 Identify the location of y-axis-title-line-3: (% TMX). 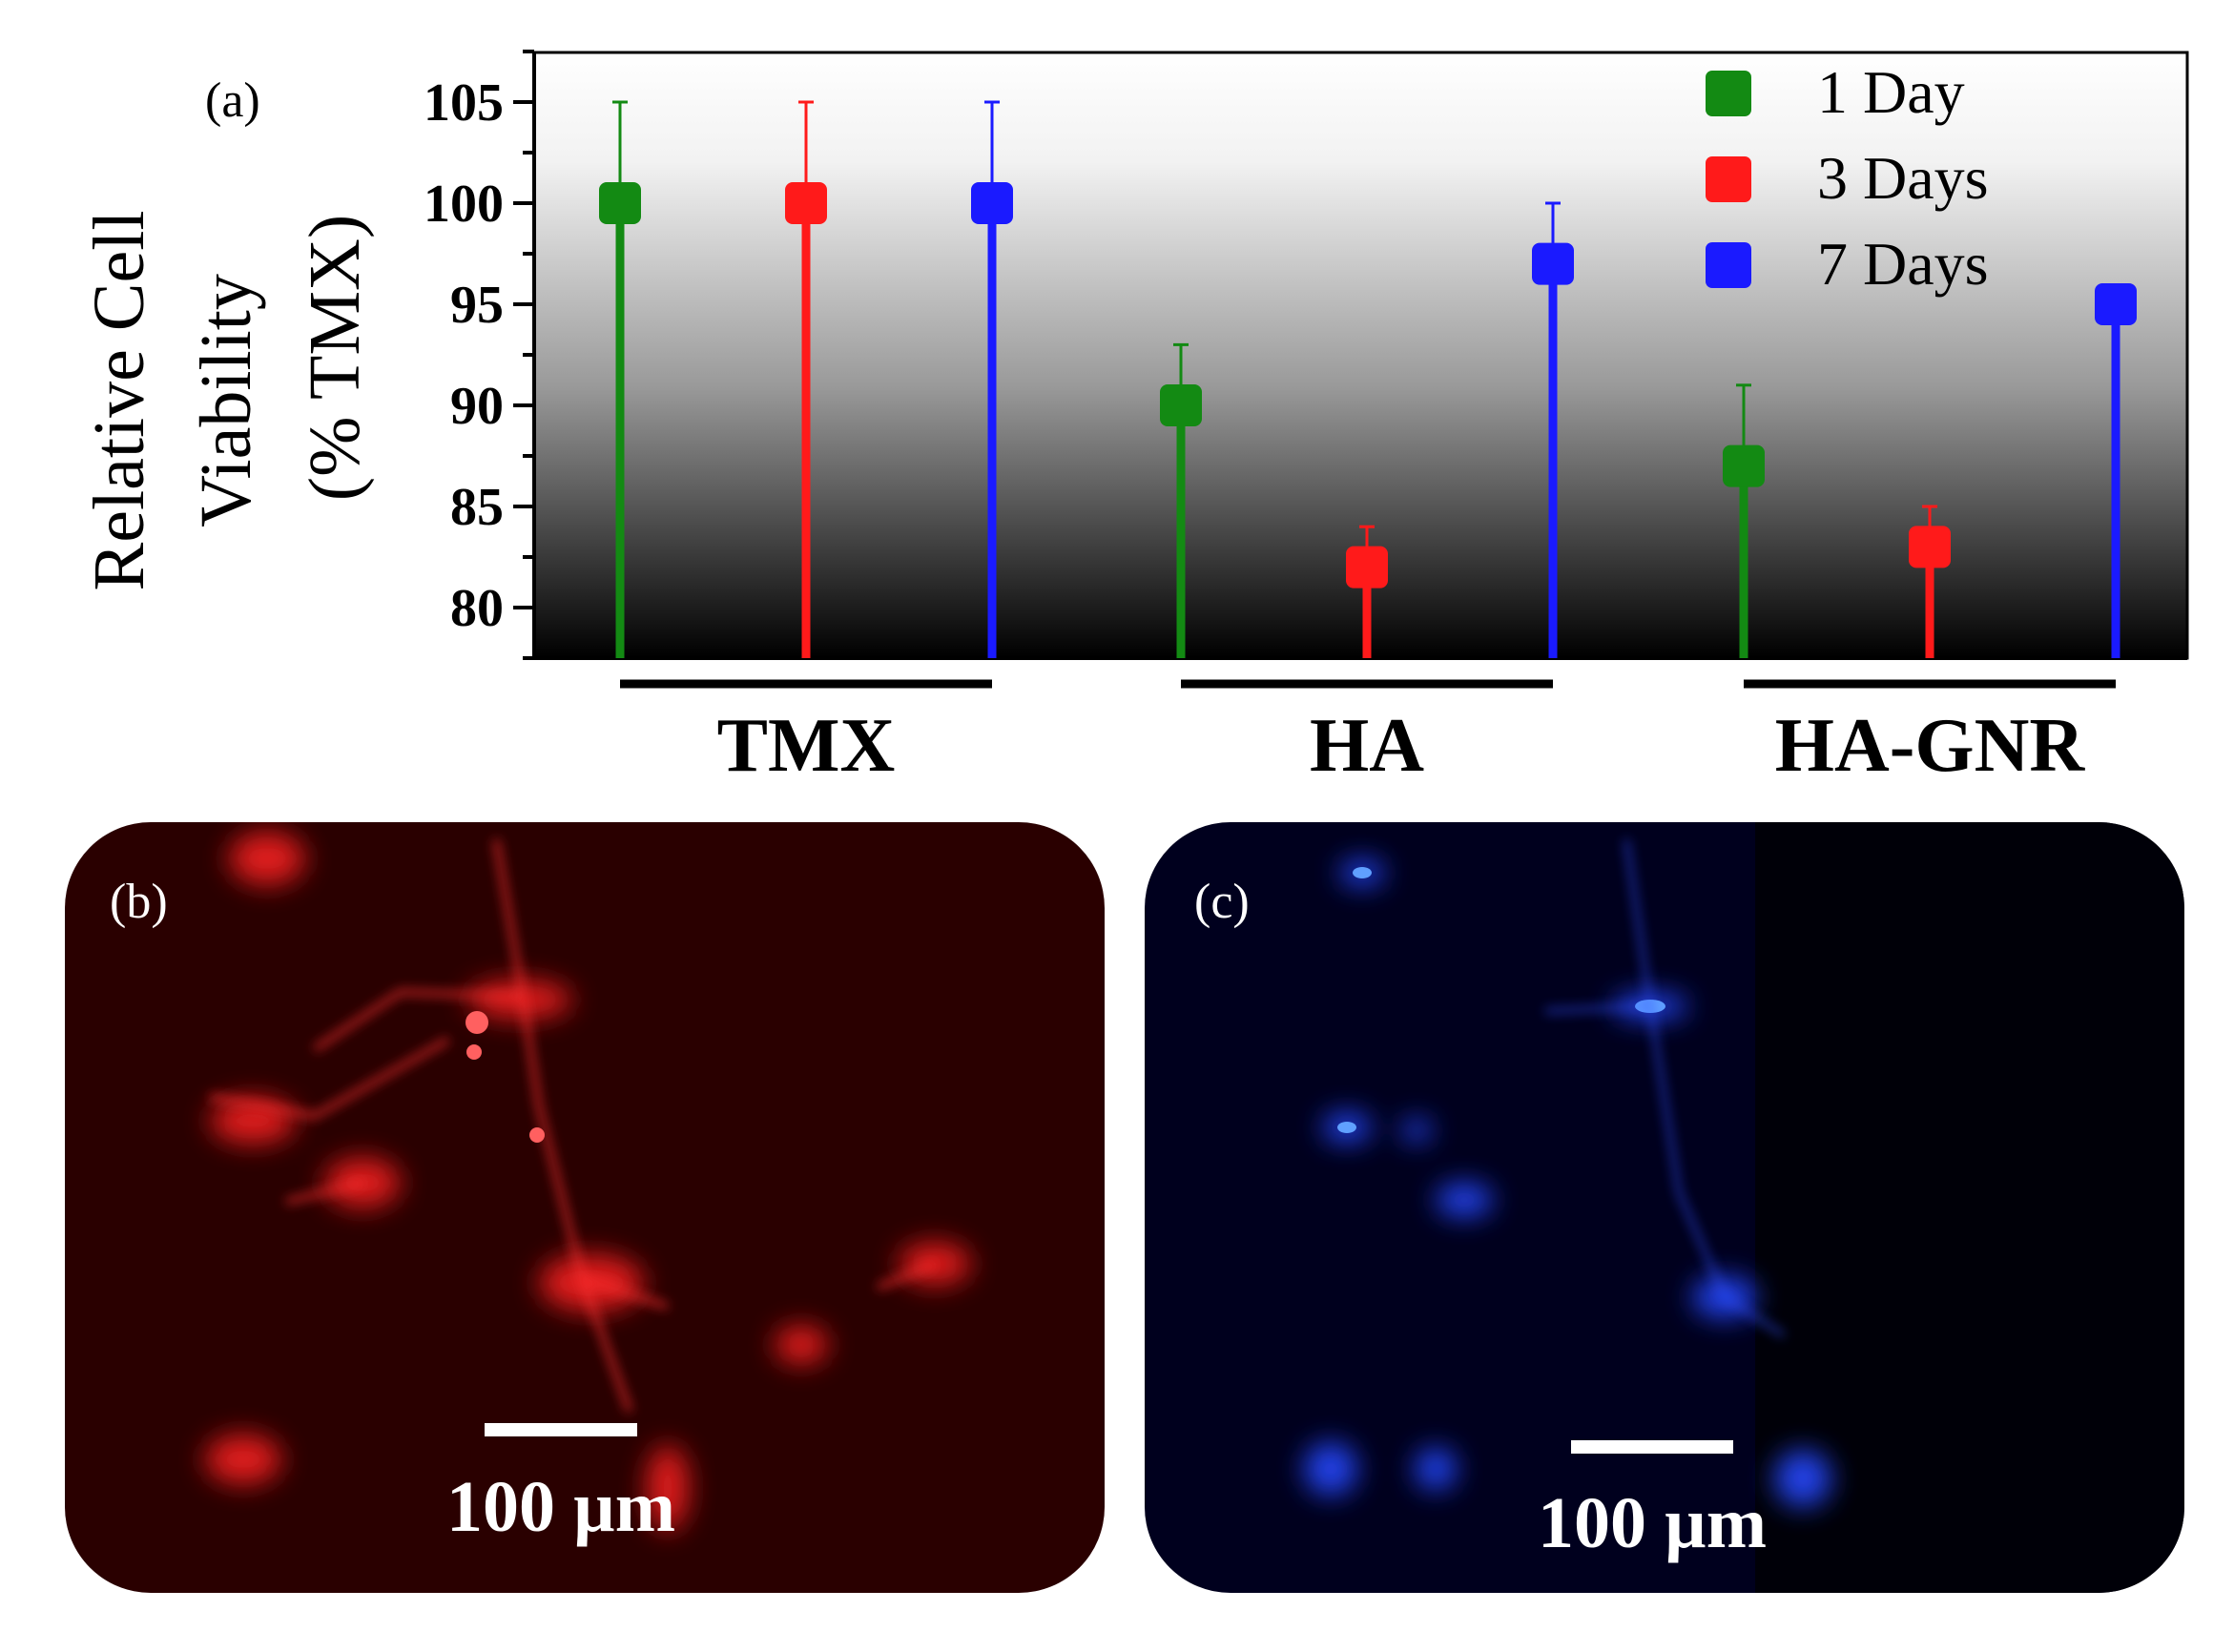
(335, 358).